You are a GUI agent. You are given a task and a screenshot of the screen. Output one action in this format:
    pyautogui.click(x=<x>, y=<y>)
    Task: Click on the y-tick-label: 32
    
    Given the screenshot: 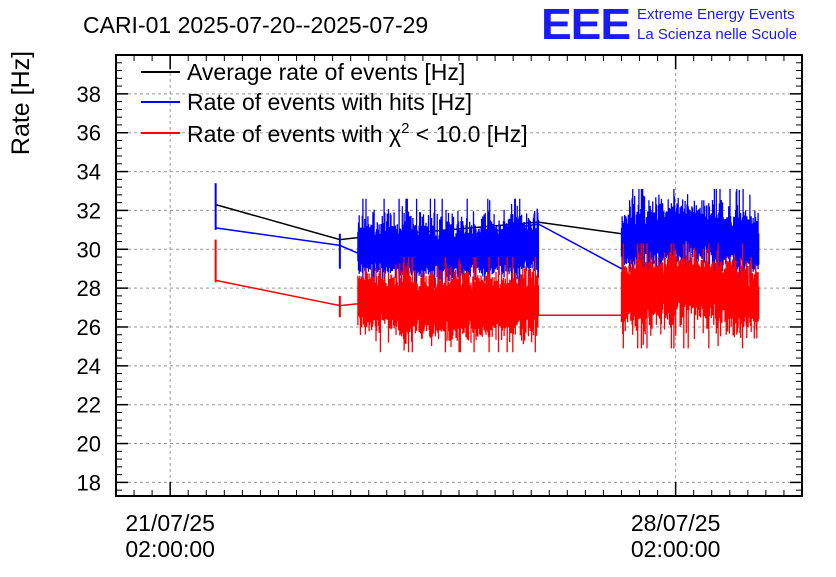 What is the action you would take?
    pyautogui.click(x=89, y=210)
    